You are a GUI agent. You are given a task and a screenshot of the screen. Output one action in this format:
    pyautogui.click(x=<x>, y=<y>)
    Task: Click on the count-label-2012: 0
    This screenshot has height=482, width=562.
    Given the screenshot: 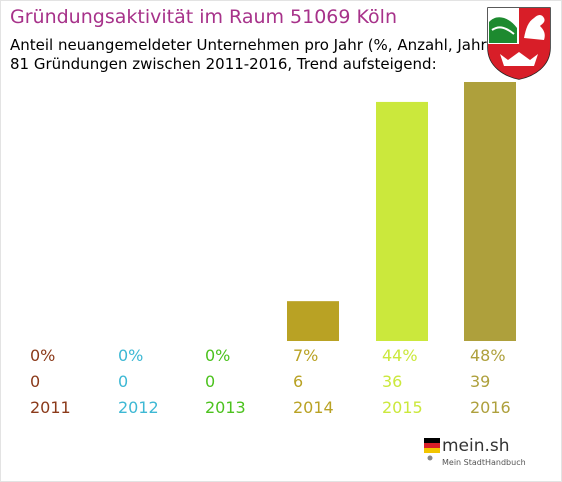 What is the action you would take?
    pyautogui.click(x=123, y=381)
    